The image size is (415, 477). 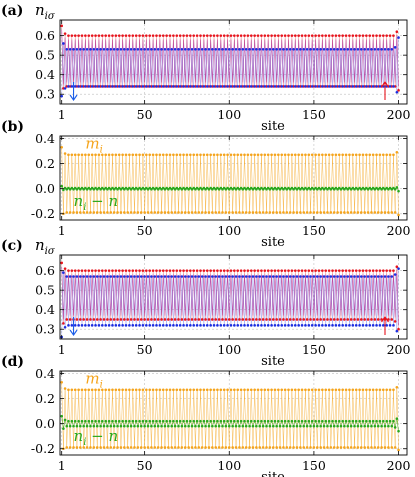 I want to click on y-tick-label: 0.4, so click(x=45, y=74).